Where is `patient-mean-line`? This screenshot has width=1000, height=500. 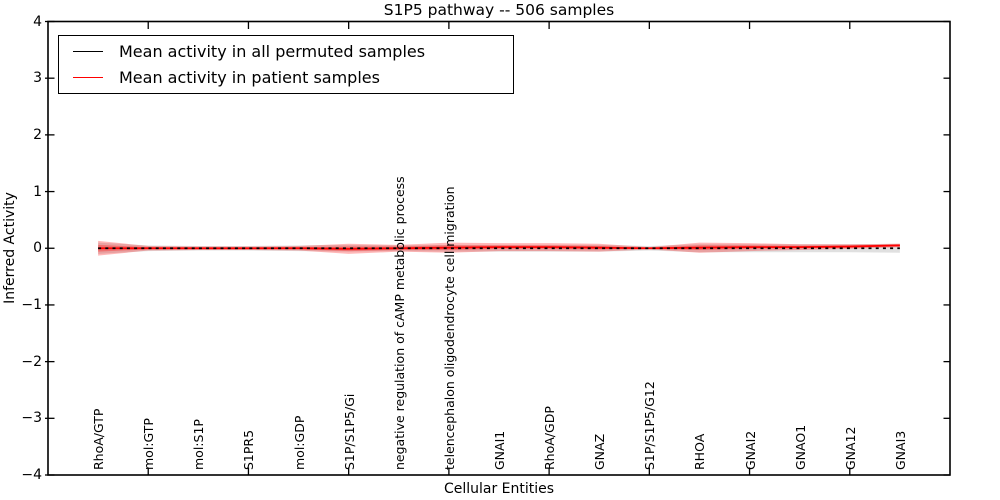 patient-mean-line is located at coordinates (499, 247).